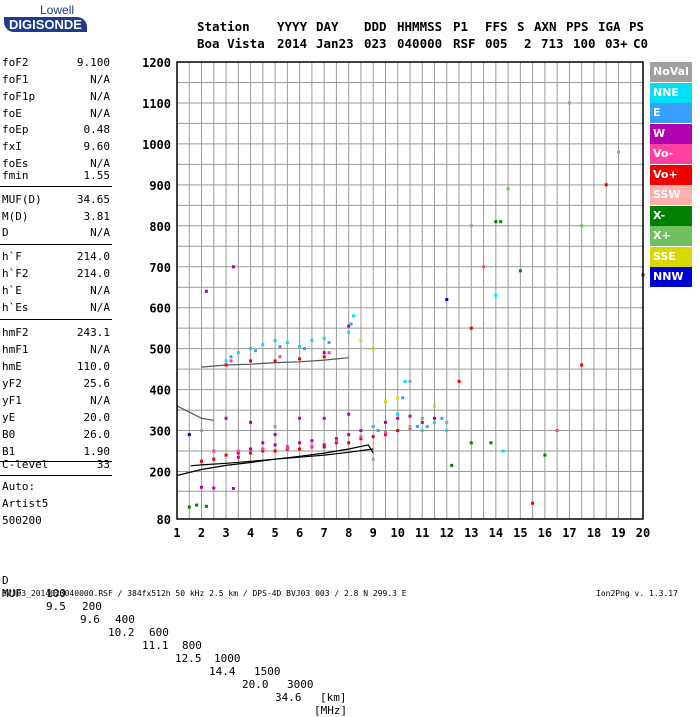 This screenshot has height=717, width=700. Describe the element at coordinates (496, 533) in the screenshot. I see `x-tick-label: 14` at that location.